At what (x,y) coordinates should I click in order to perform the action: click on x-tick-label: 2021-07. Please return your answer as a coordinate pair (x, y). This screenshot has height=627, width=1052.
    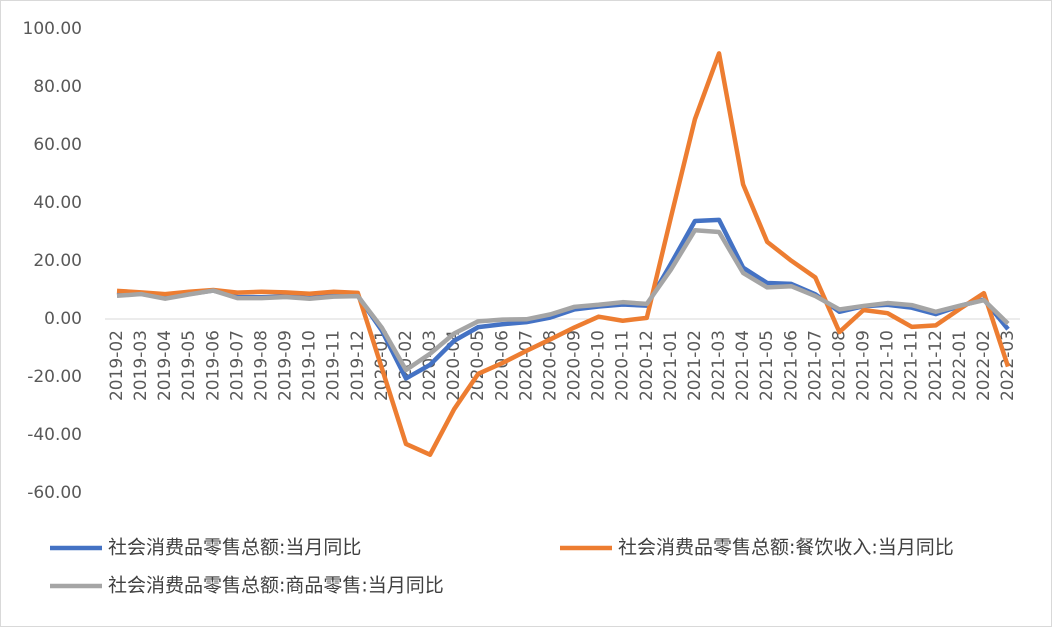
    Looking at the image, I should click on (815, 365).